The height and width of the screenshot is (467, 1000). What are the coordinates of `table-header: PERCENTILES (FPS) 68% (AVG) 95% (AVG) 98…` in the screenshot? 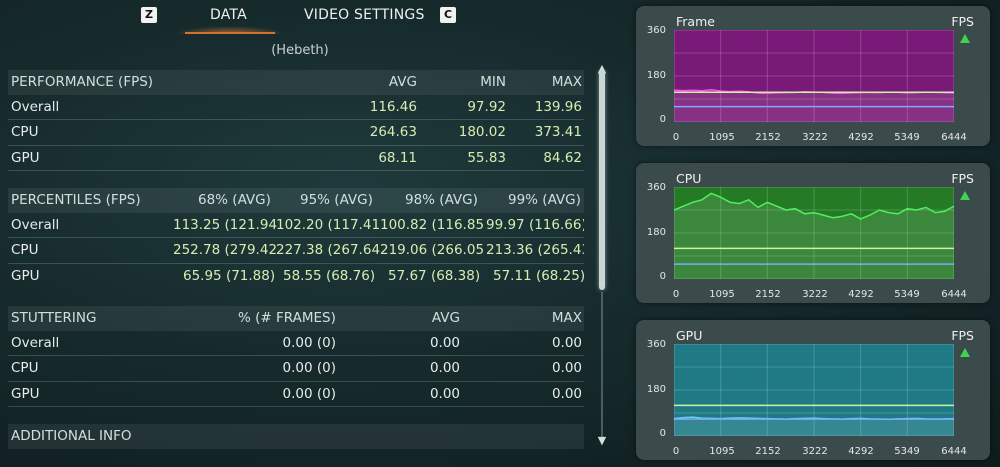 It's located at (296, 200).